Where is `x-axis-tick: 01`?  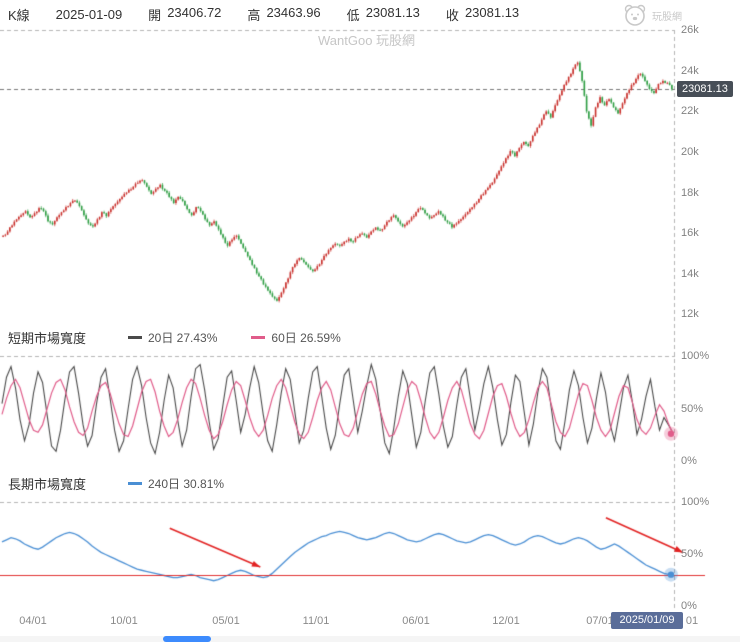
x-axis-tick: 01 is located at coordinates (692, 621).